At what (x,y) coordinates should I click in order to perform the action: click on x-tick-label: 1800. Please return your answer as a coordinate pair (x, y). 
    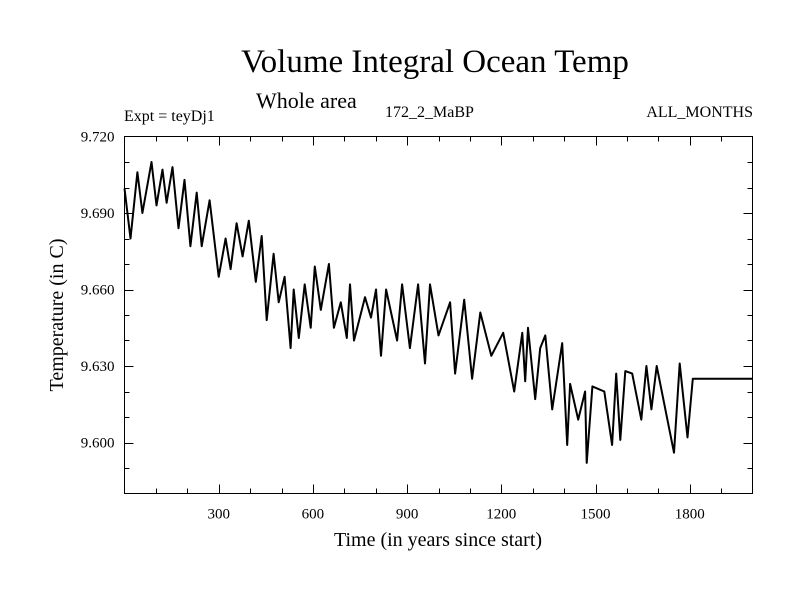
    Looking at the image, I should click on (690, 515).